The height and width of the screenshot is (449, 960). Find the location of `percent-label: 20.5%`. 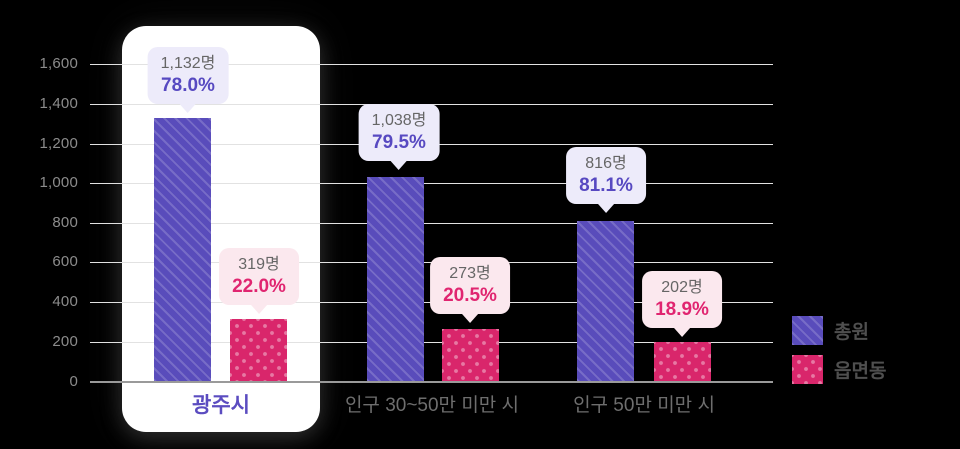

percent-label: 20.5% is located at coordinates (470, 295).